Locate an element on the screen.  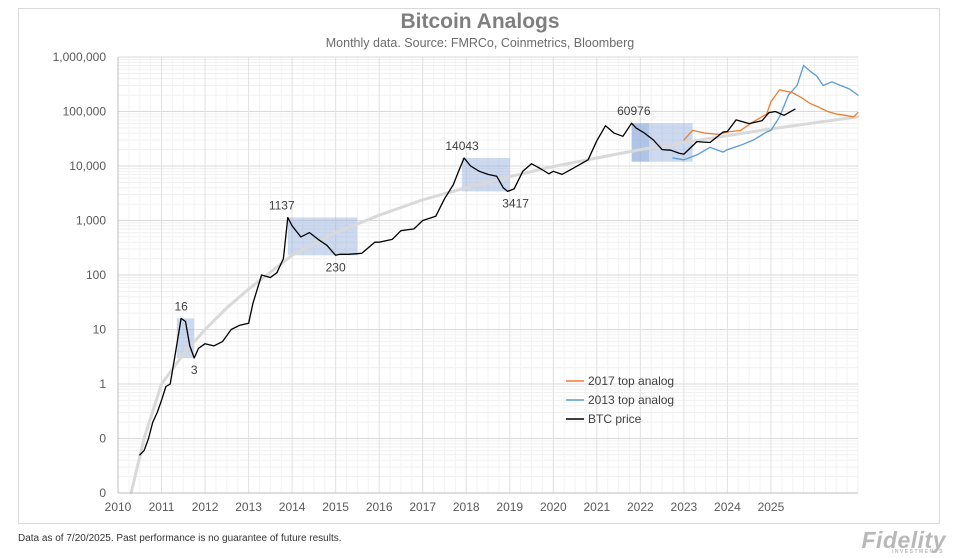
chart-title: Bitcoin Analogs is located at coordinates (480, 21).